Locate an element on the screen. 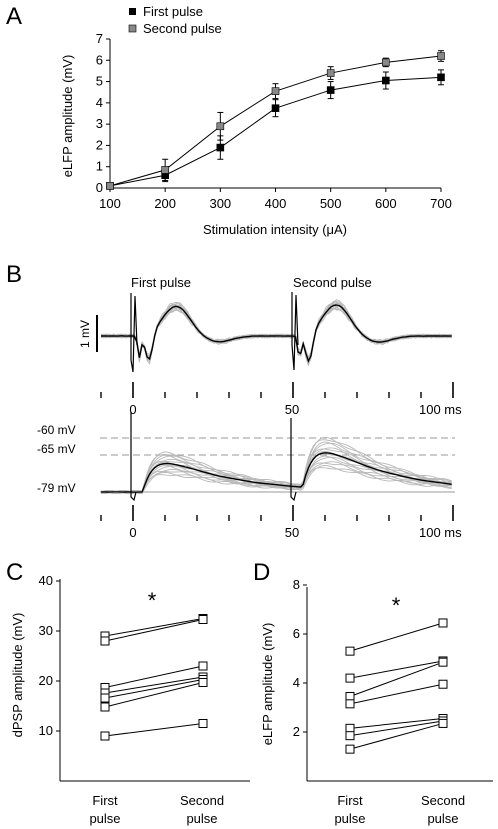 The image size is (498, 829). panel-a-y-ticks: 0 1 2 3 4 5 6 7 is located at coordinates (103, 113).